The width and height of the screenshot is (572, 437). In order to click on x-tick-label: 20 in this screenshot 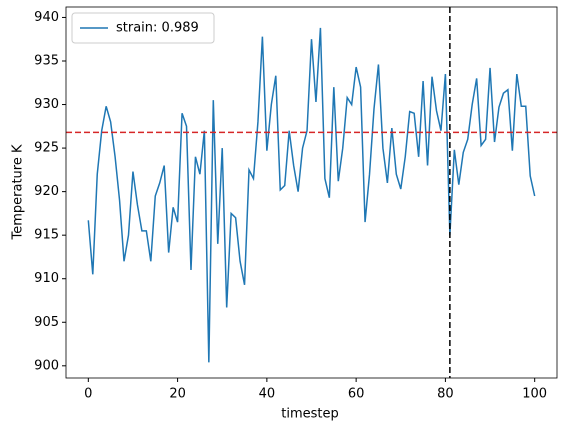, I will do `click(177, 394)`.